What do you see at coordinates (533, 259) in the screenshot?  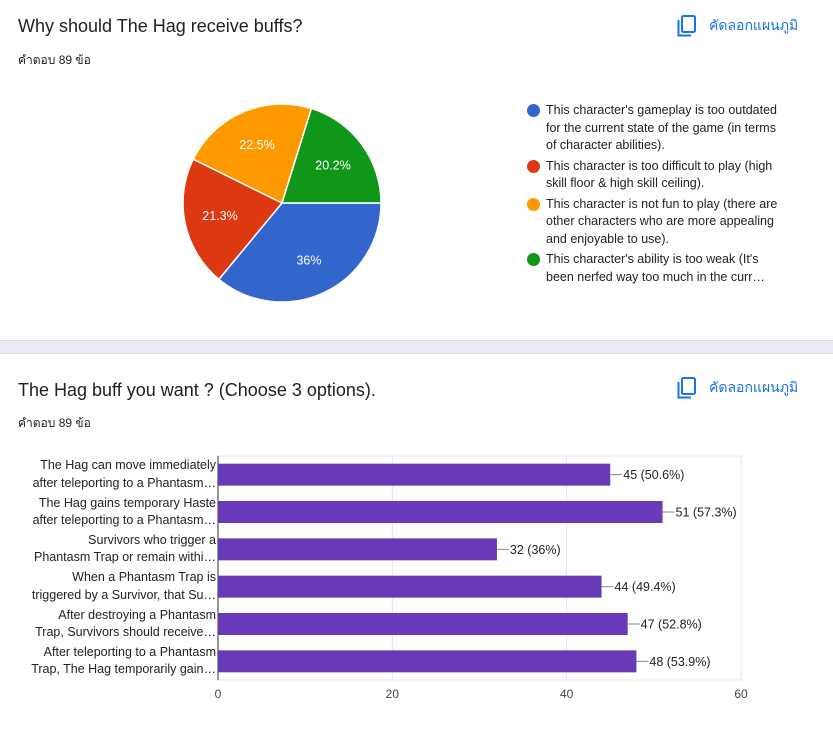 I see `legend-dot-green` at bounding box center [533, 259].